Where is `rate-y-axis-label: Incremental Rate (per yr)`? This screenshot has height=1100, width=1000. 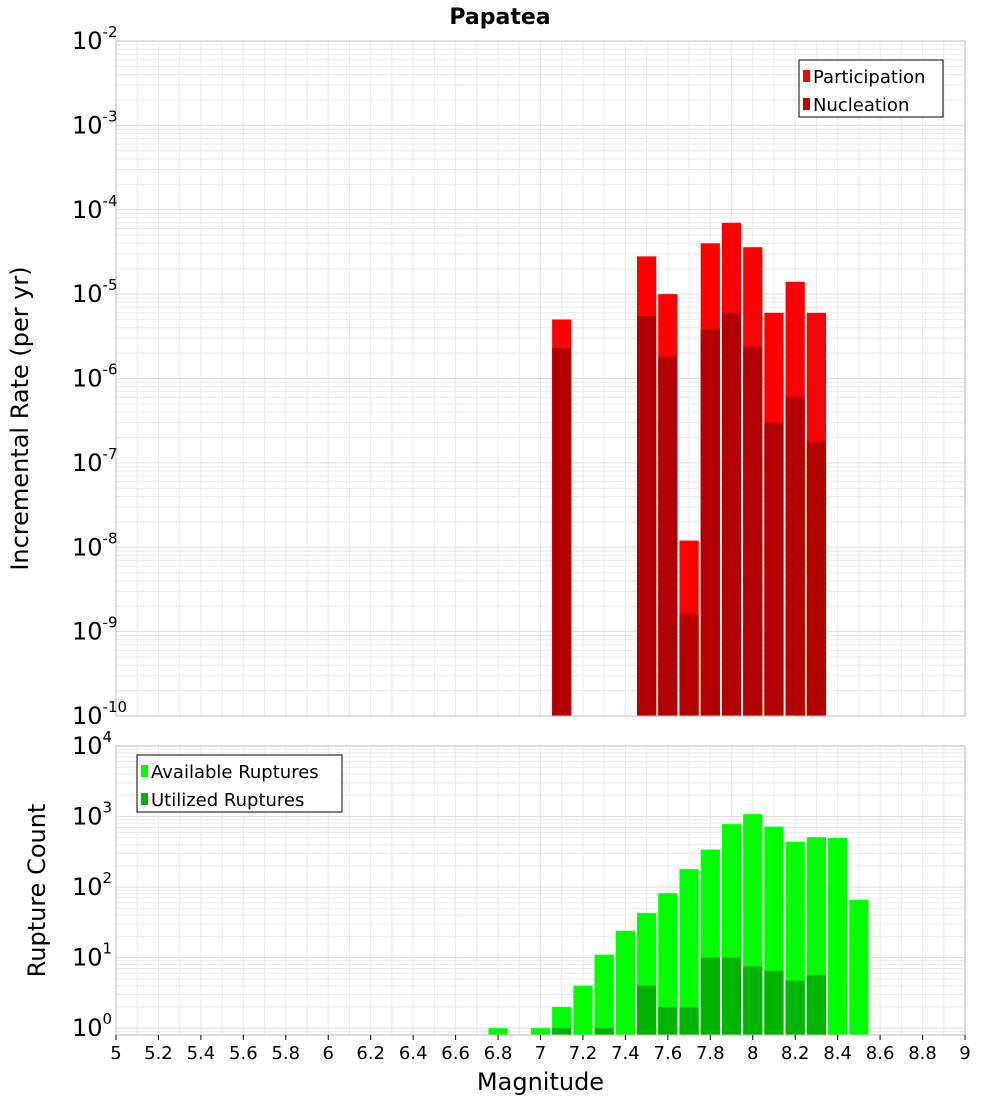 rate-y-axis-label: Incremental Rate (per yr) is located at coordinates (20, 418).